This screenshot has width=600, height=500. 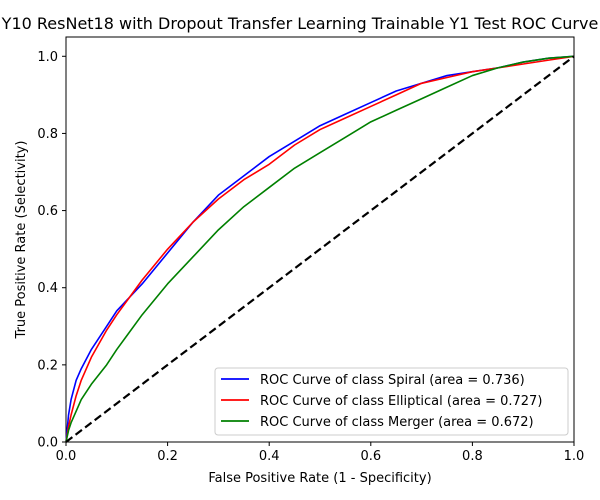 I want to click on x-tick-label: 0.4, so click(x=269, y=456).